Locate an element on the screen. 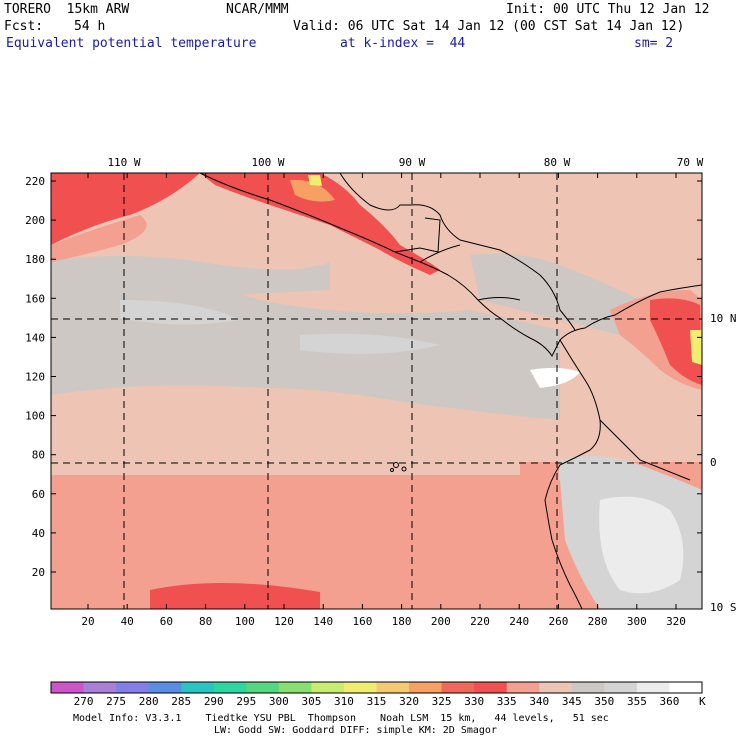 This screenshot has width=740, height=740. x-tick-label: 180 is located at coordinates (402, 621).